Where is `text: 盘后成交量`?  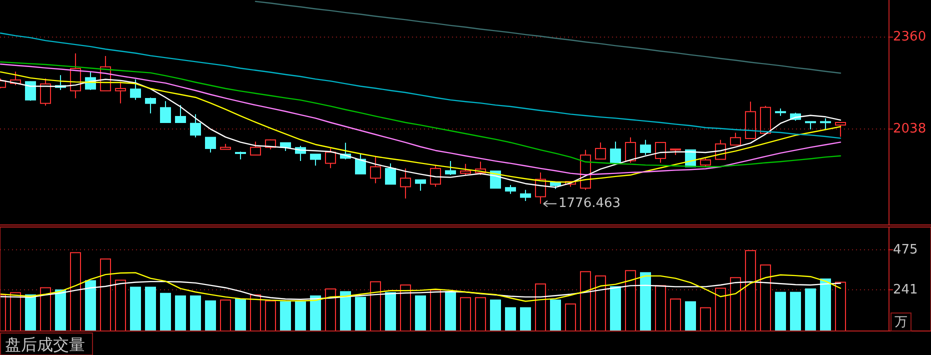 text: 盘后成交量 is located at coordinates (45, 344).